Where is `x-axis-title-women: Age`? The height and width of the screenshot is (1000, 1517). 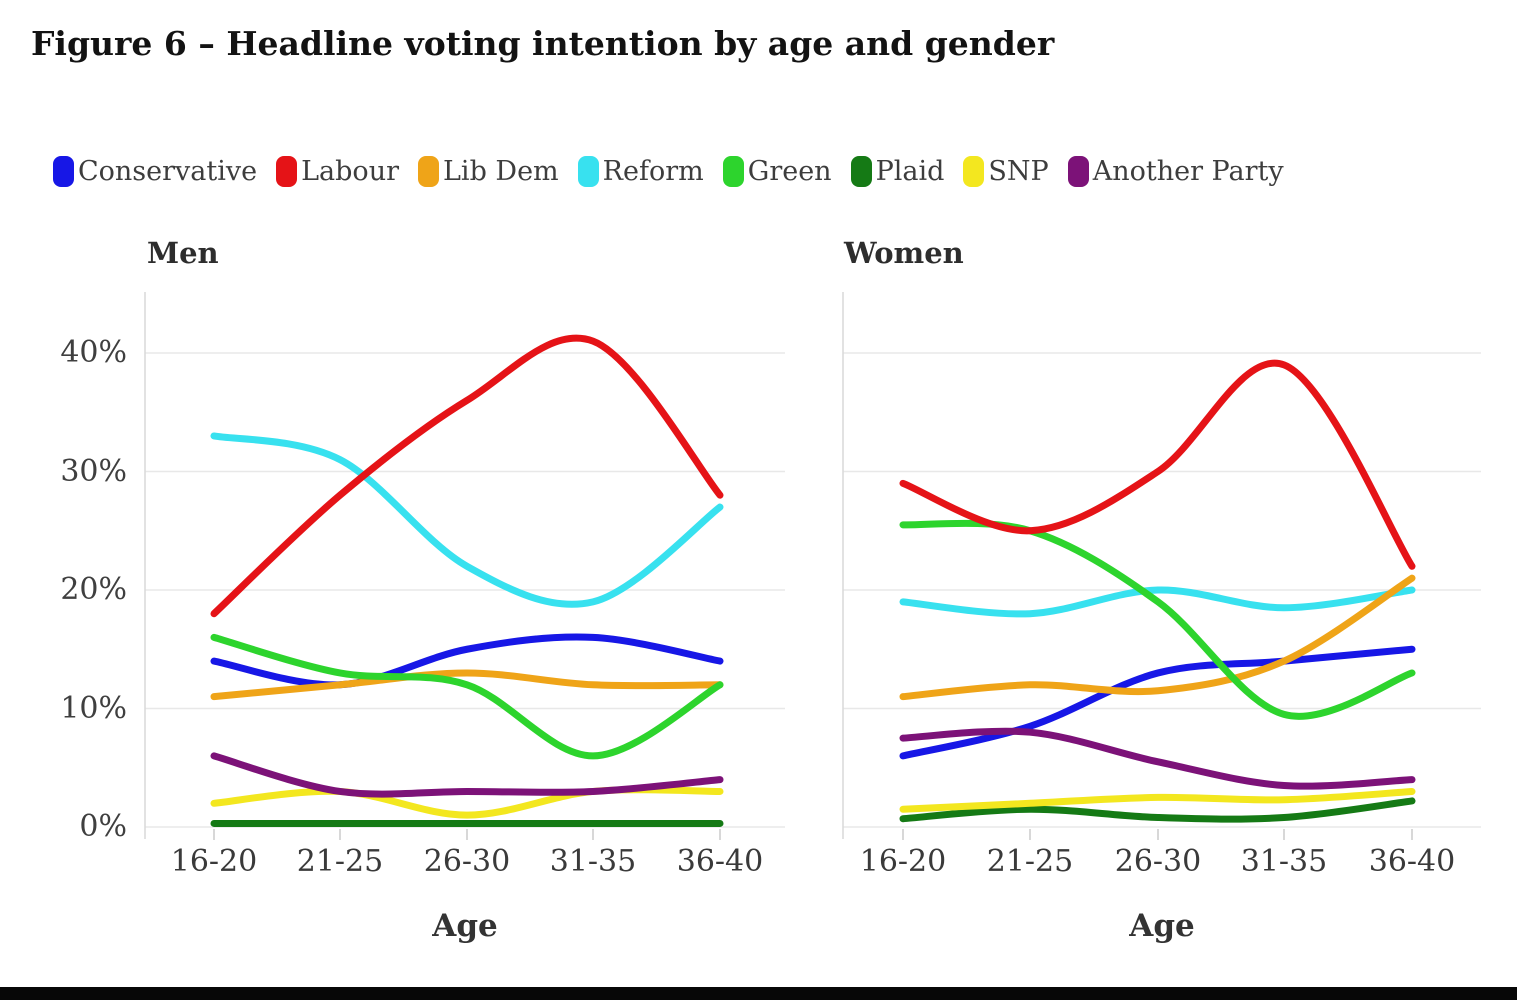
x-axis-title-women: Age is located at coordinates (1162, 926).